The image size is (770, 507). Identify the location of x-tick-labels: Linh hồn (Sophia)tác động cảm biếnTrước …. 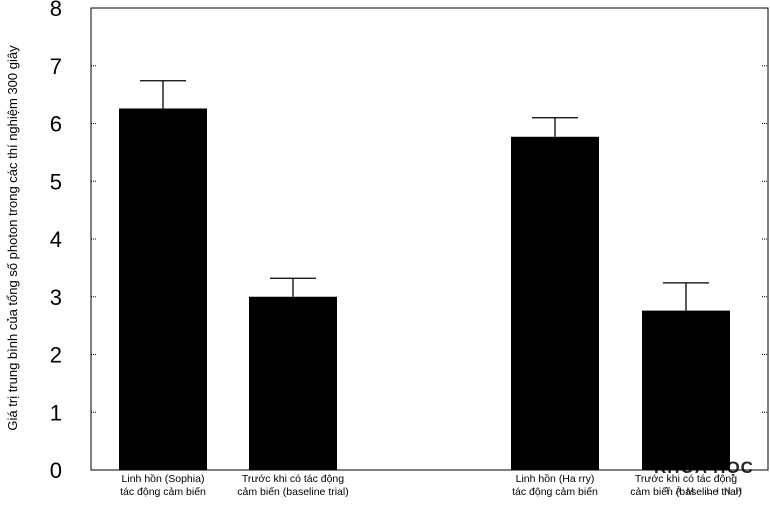
(431, 485).